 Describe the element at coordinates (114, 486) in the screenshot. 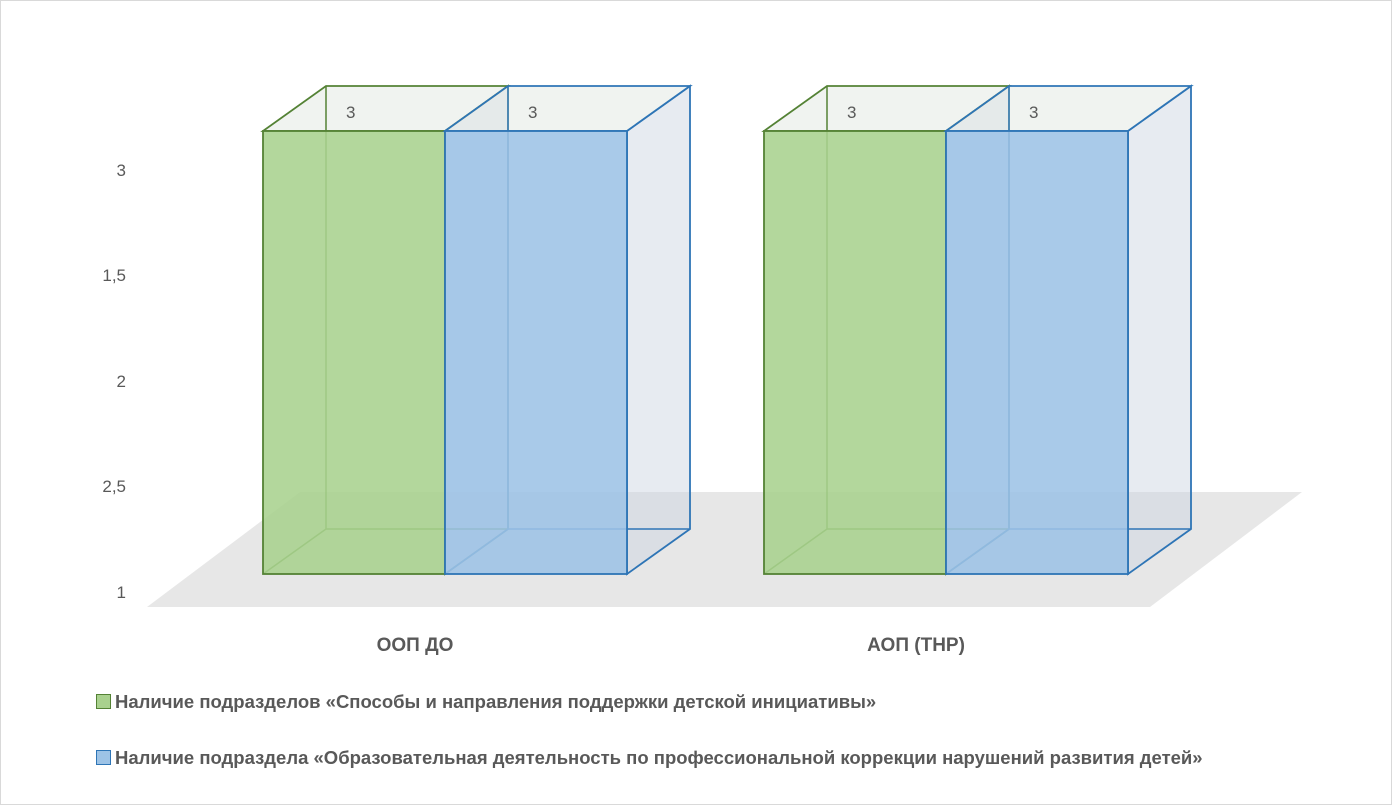

I see `y-tick-label: 2,5` at that location.